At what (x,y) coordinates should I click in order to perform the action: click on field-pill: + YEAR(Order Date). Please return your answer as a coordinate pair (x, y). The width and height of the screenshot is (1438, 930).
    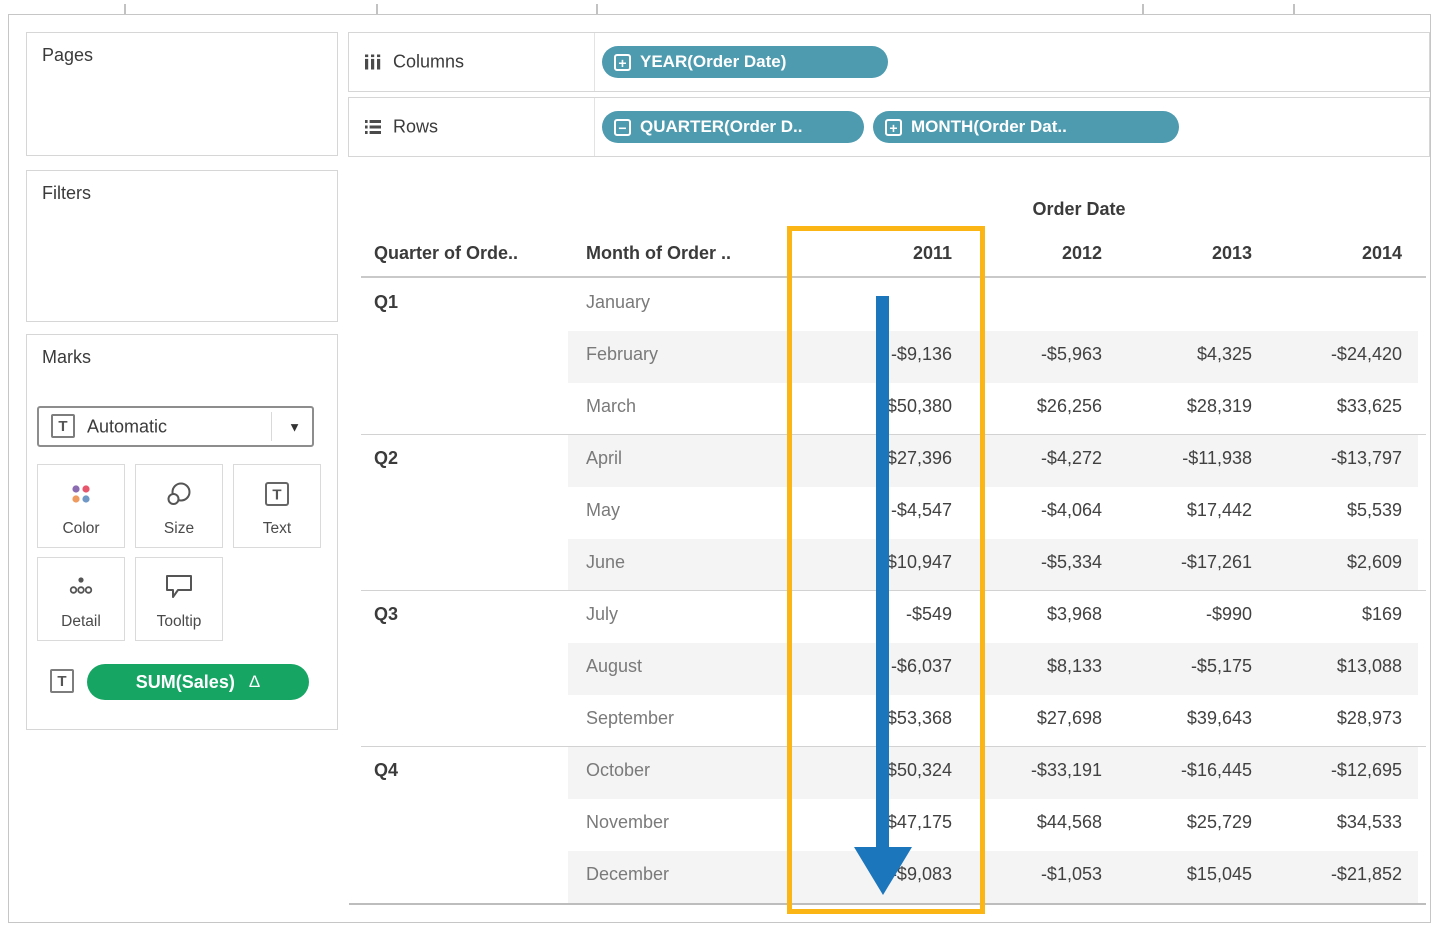
    Looking at the image, I should click on (745, 62).